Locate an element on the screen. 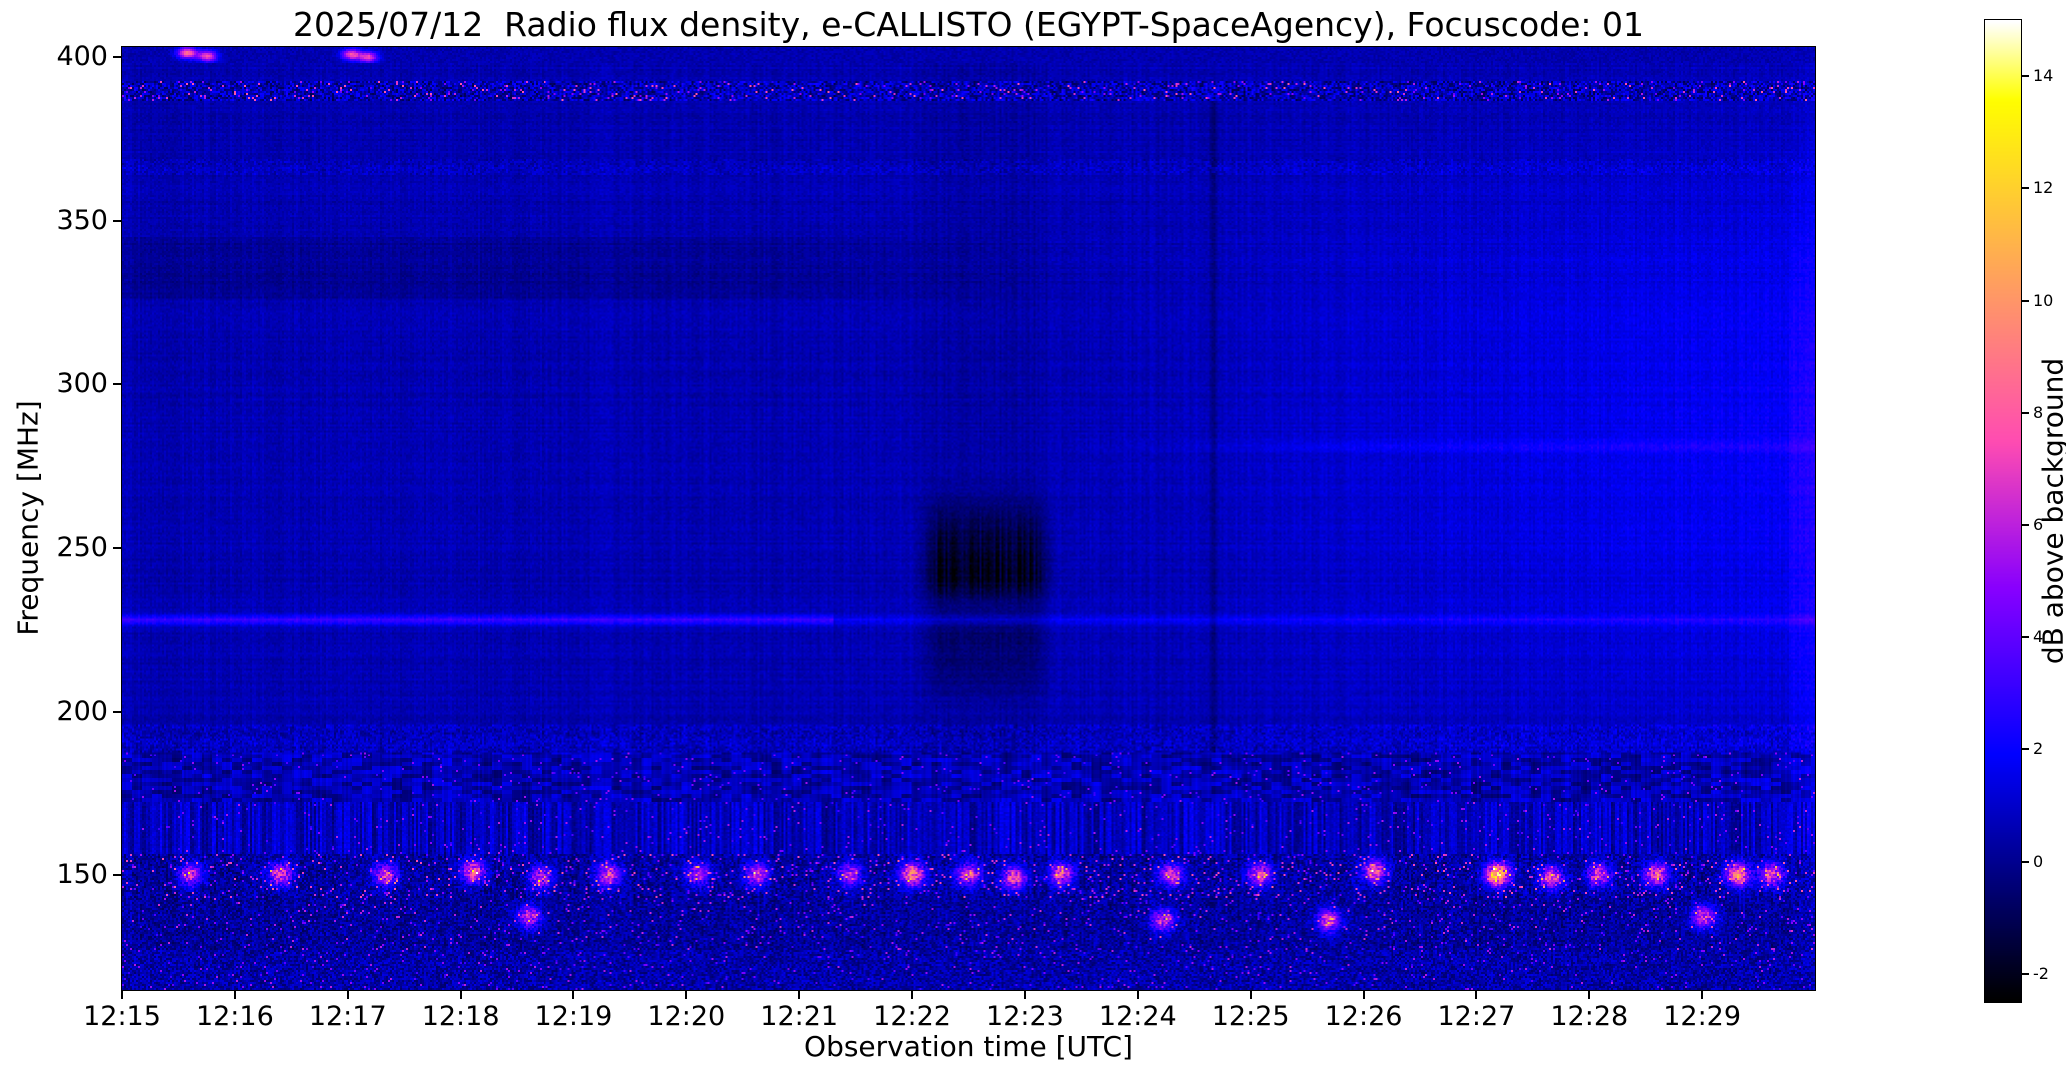  x-tick-label: 12:23 is located at coordinates (1025, 1016).